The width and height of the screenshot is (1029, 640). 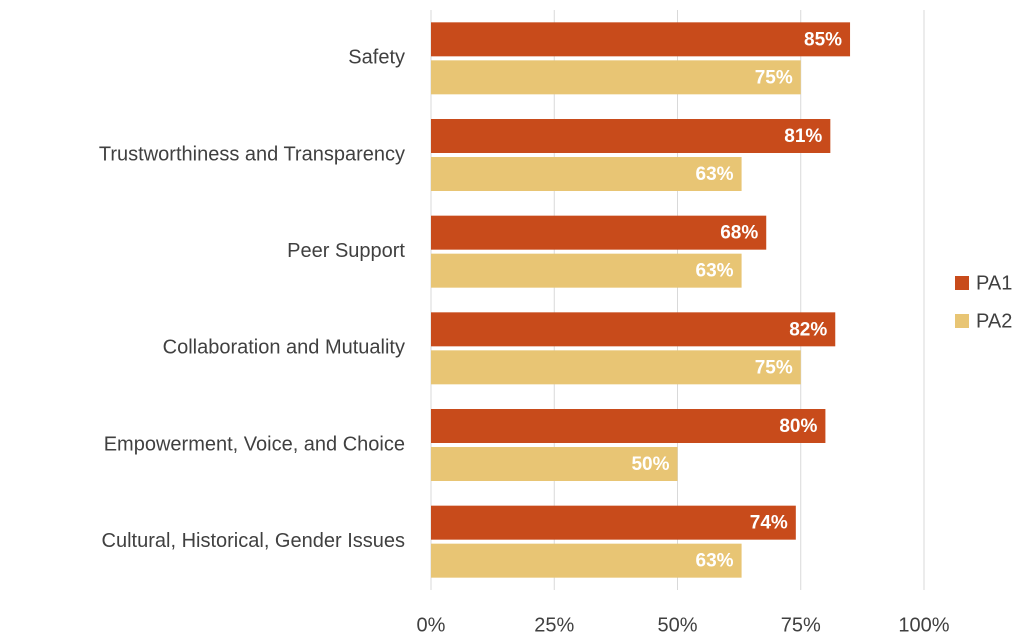 What do you see at coordinates (994, 321) in the screenshot?
I see `legend-label: PA2` at bounding box center [994, 321].